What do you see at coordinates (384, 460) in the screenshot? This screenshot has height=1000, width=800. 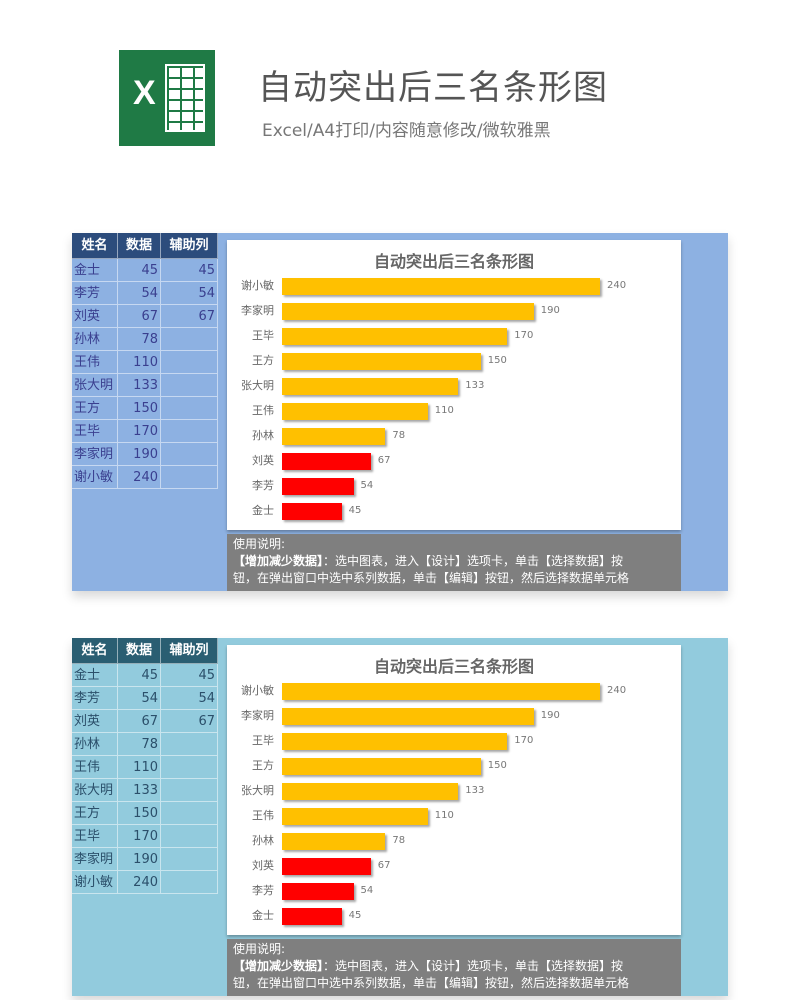 I see `data-label: 67` at bounding box center [384, 460].